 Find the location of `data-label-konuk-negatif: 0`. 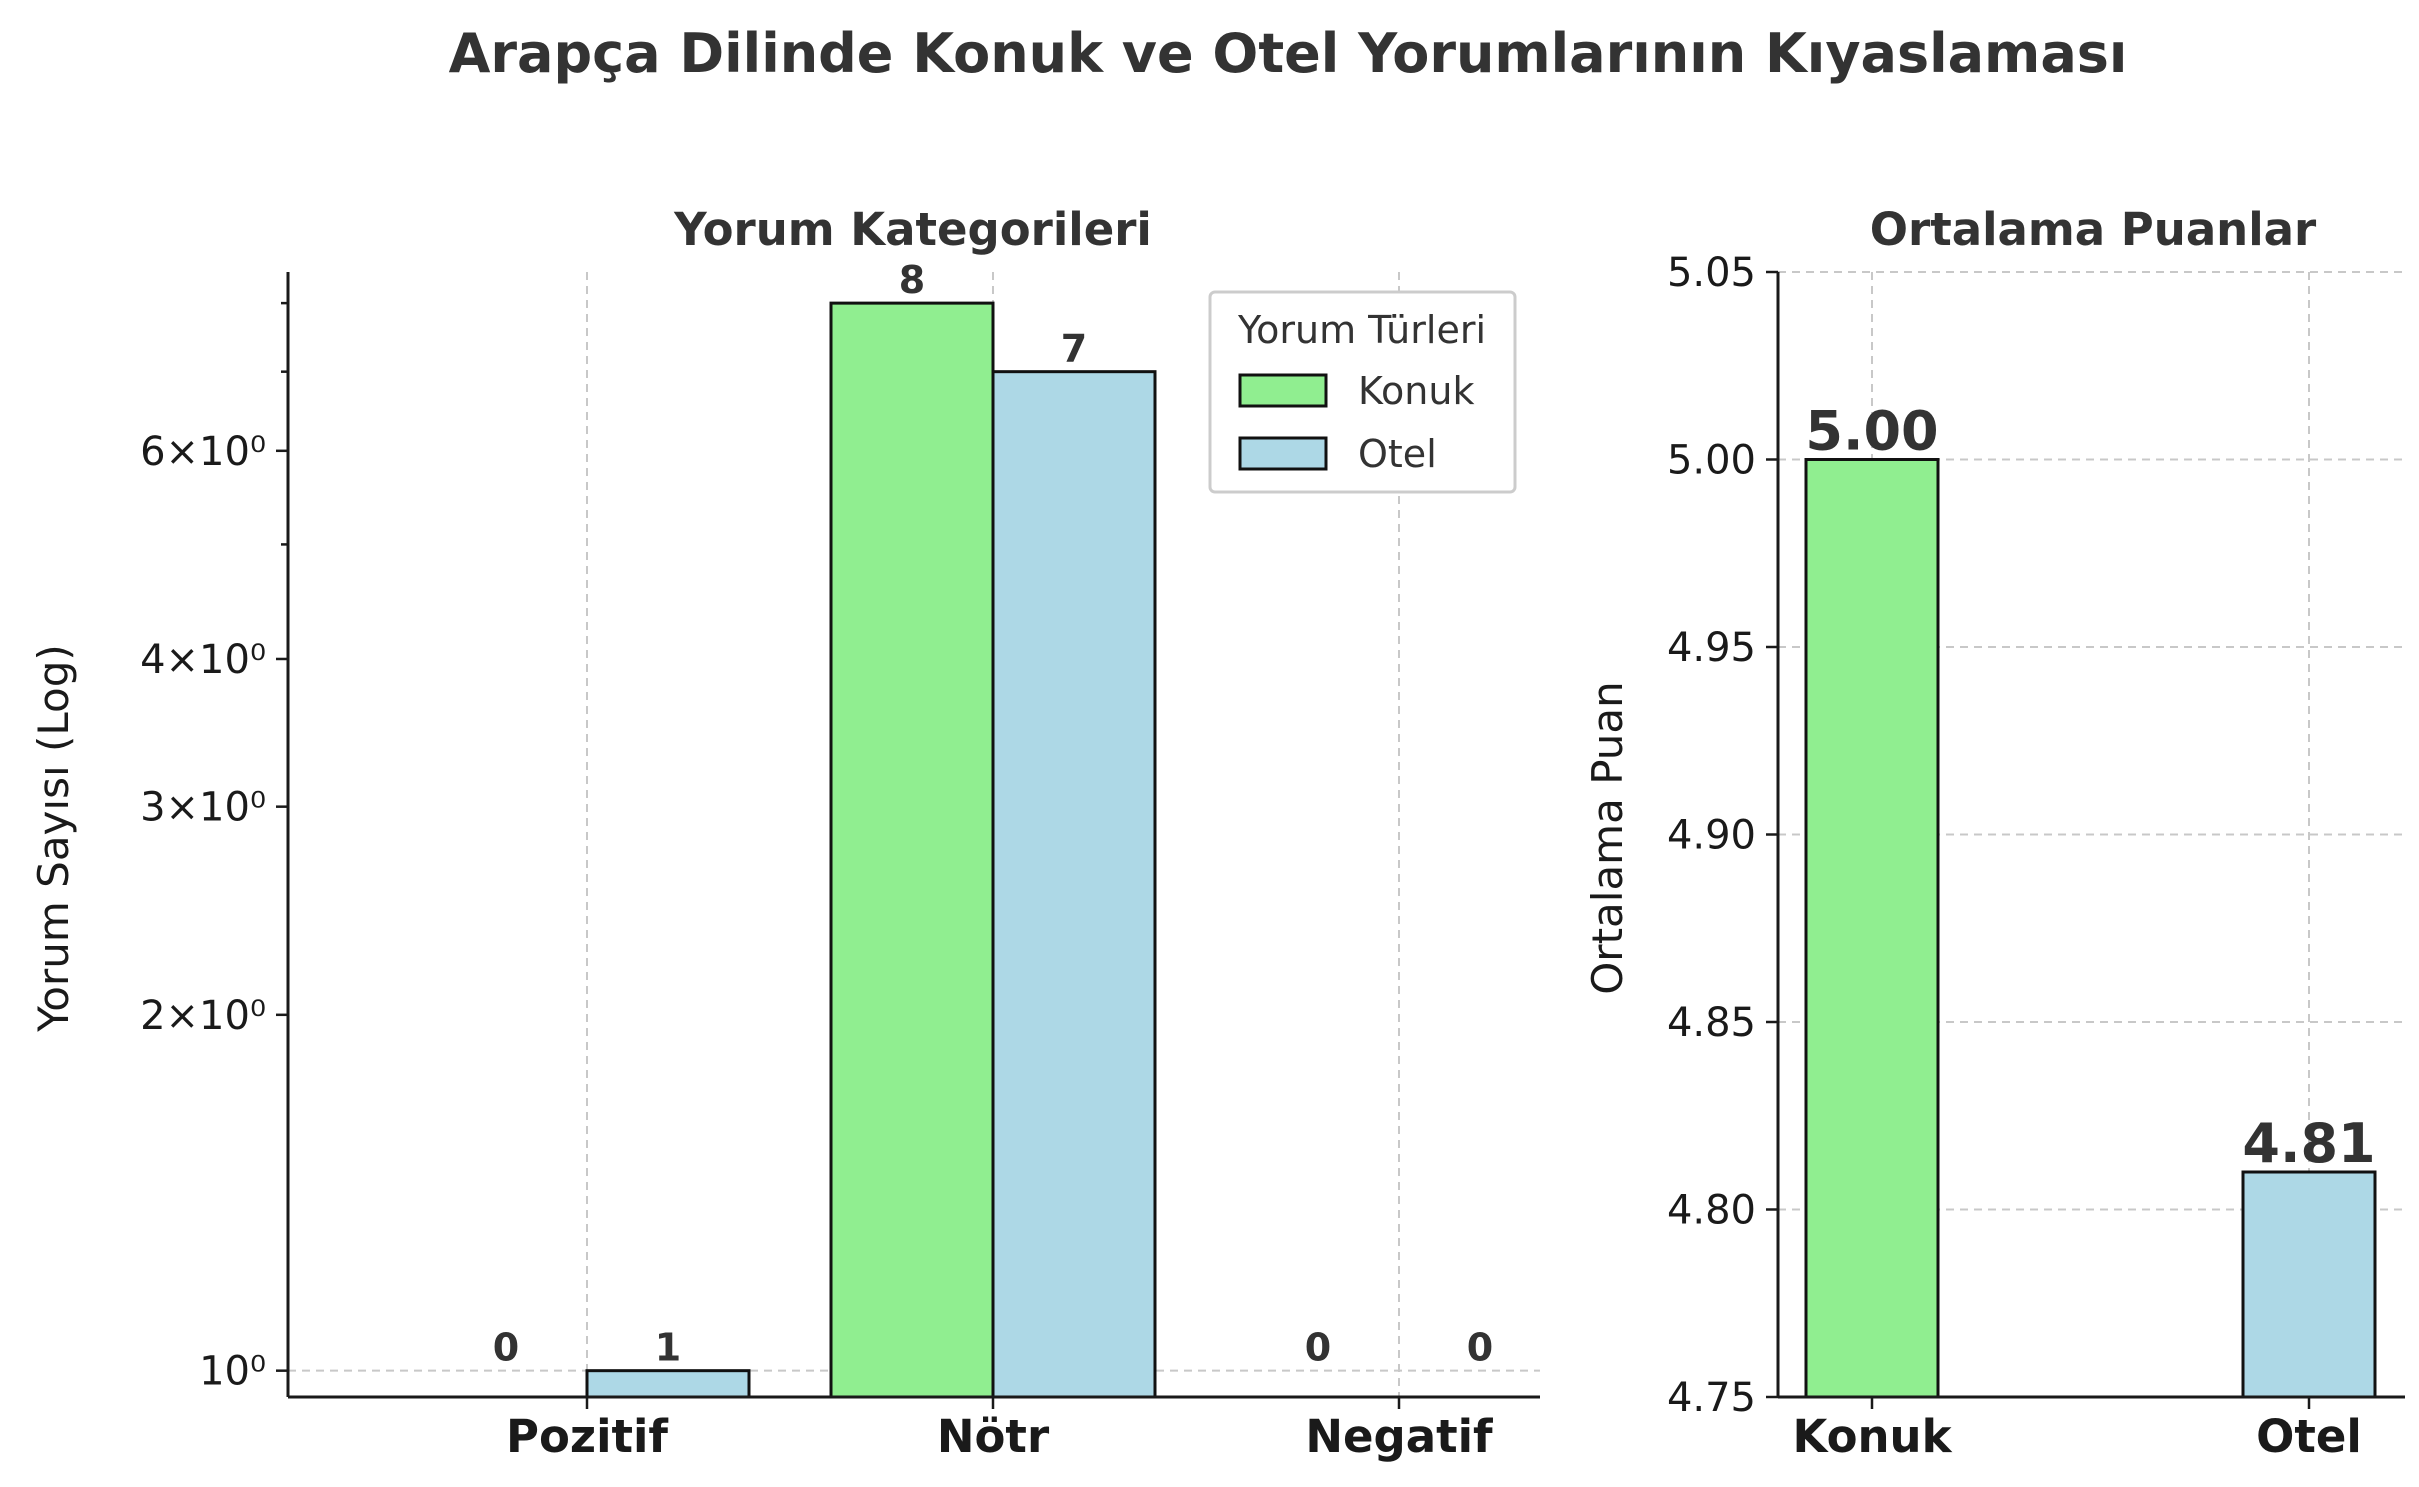

data-label-konuk-negatif: 0 is located at coordinates (1318, 1348).